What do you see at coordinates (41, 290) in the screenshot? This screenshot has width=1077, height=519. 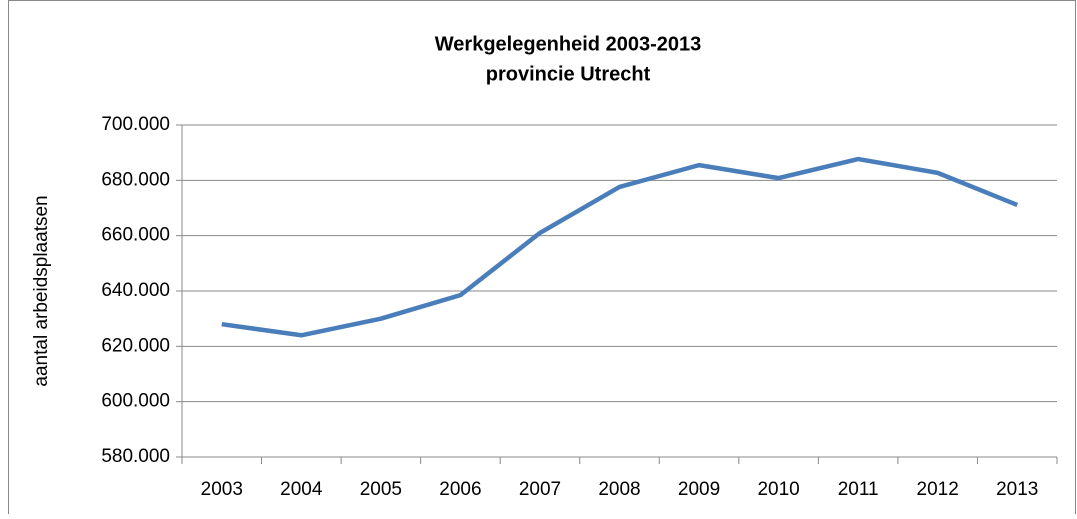 I see `y-axis-label: aantal arbeidsplaatsen` at bounding box center [41, 290].